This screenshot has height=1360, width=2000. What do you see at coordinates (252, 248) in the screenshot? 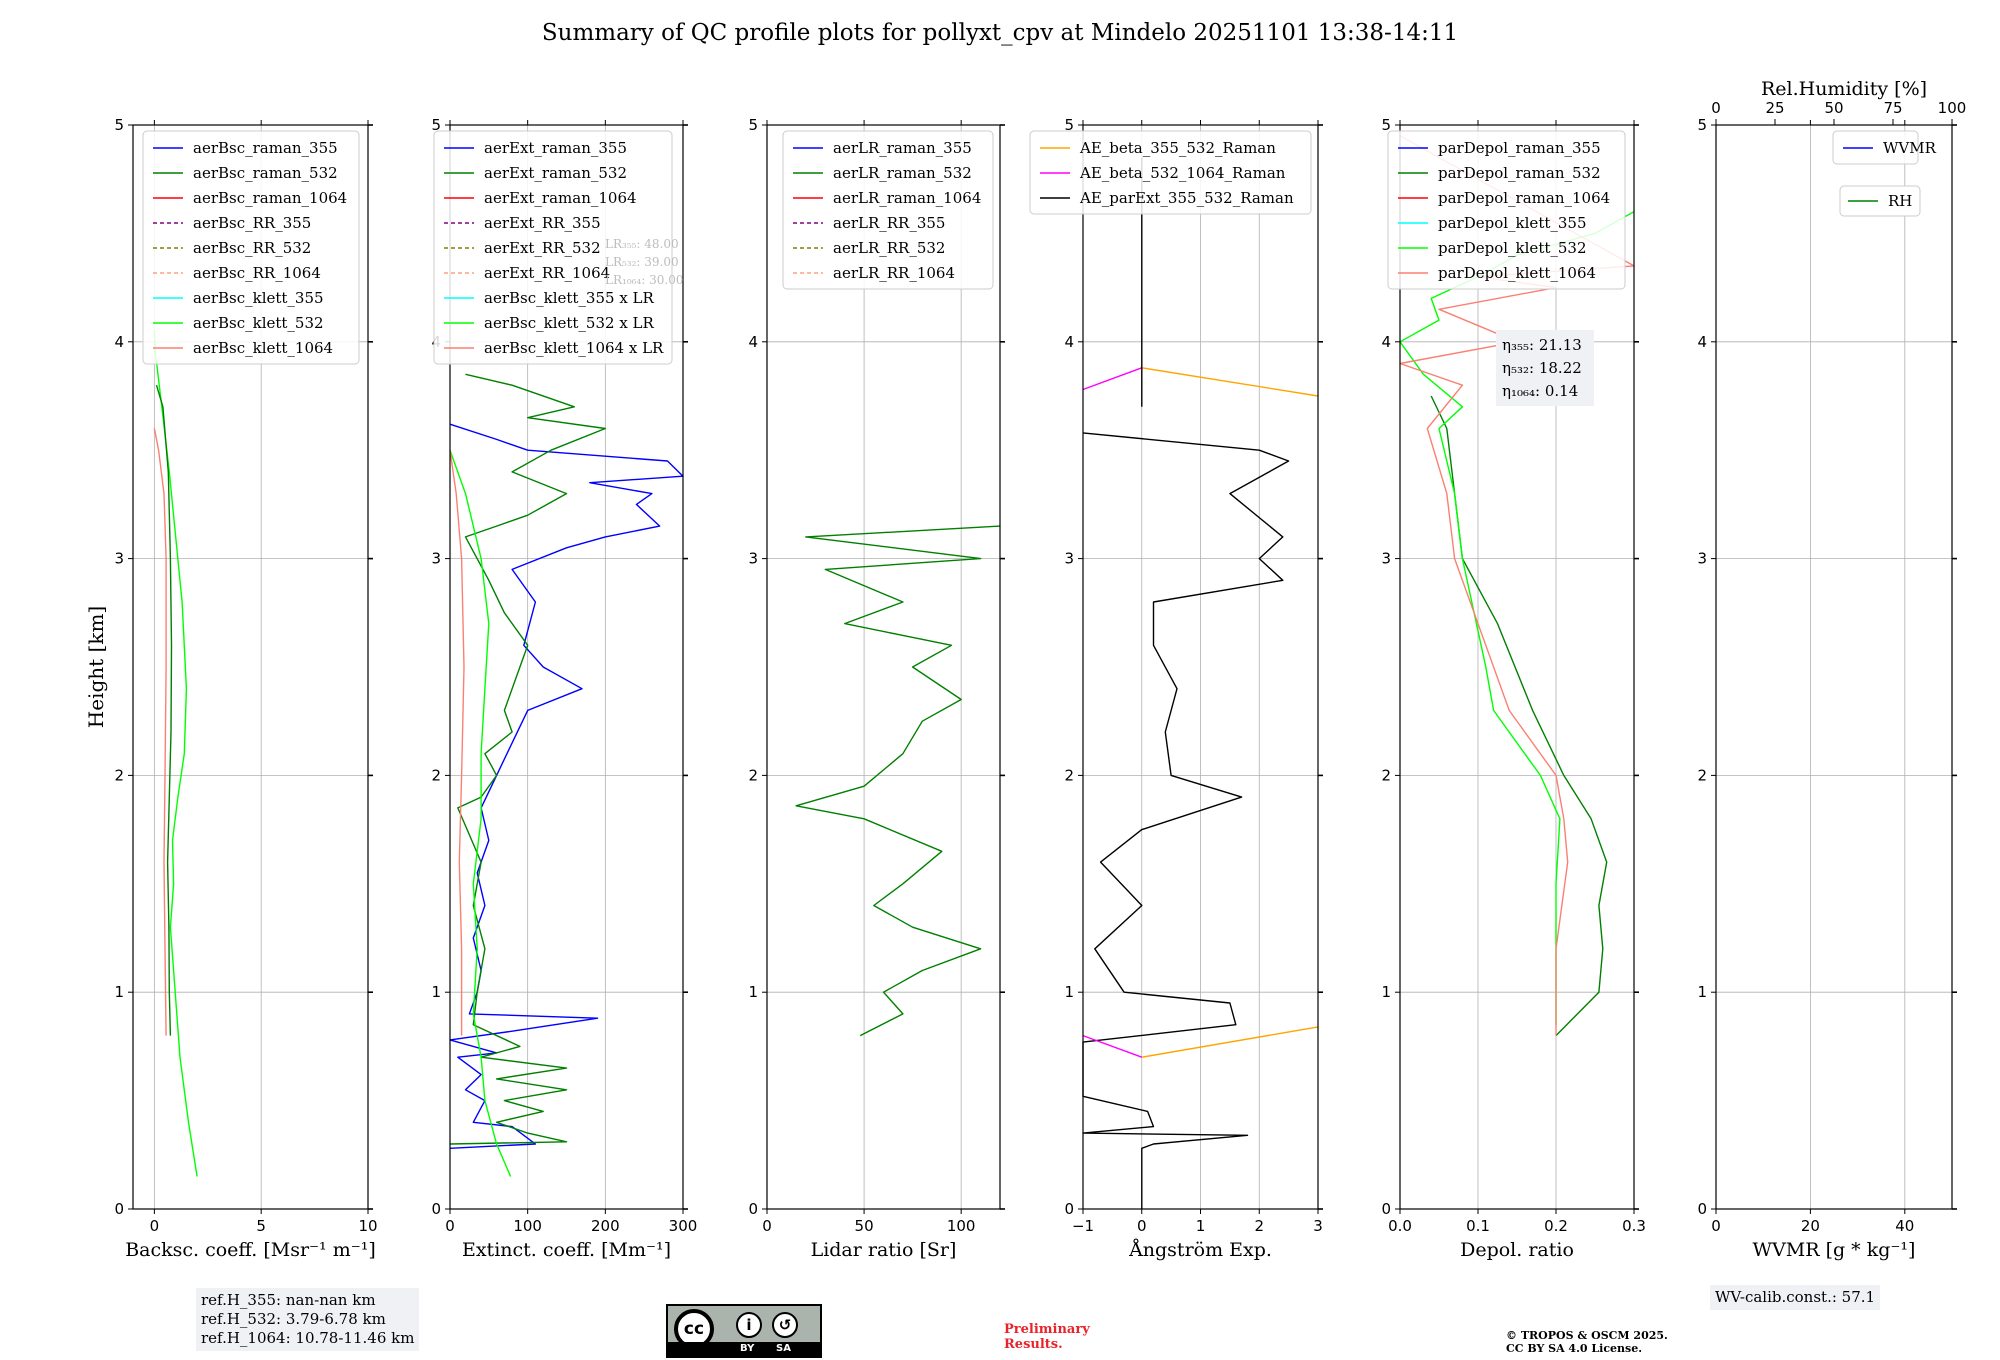
I see `legend-entry: aerBsc_RR_532` at bounding box center [252, 248].